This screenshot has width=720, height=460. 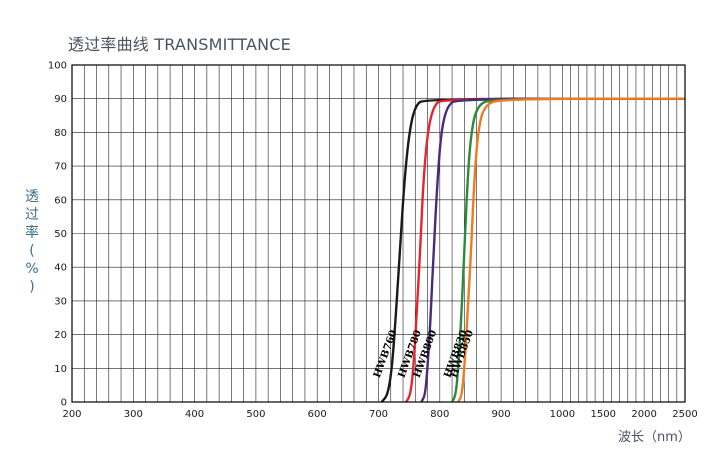 What do you see at coordinates (179, 44) in the screenshot?
I see `page-title: 透过率曲线 TRANSMITTANCE` at bounding box center [179, 44].